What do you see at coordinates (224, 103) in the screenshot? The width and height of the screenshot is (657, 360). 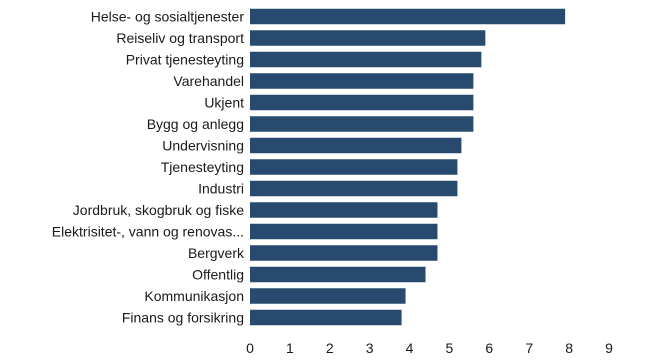 I see `category-label: Ukjent` at bounding box center [224, 103].